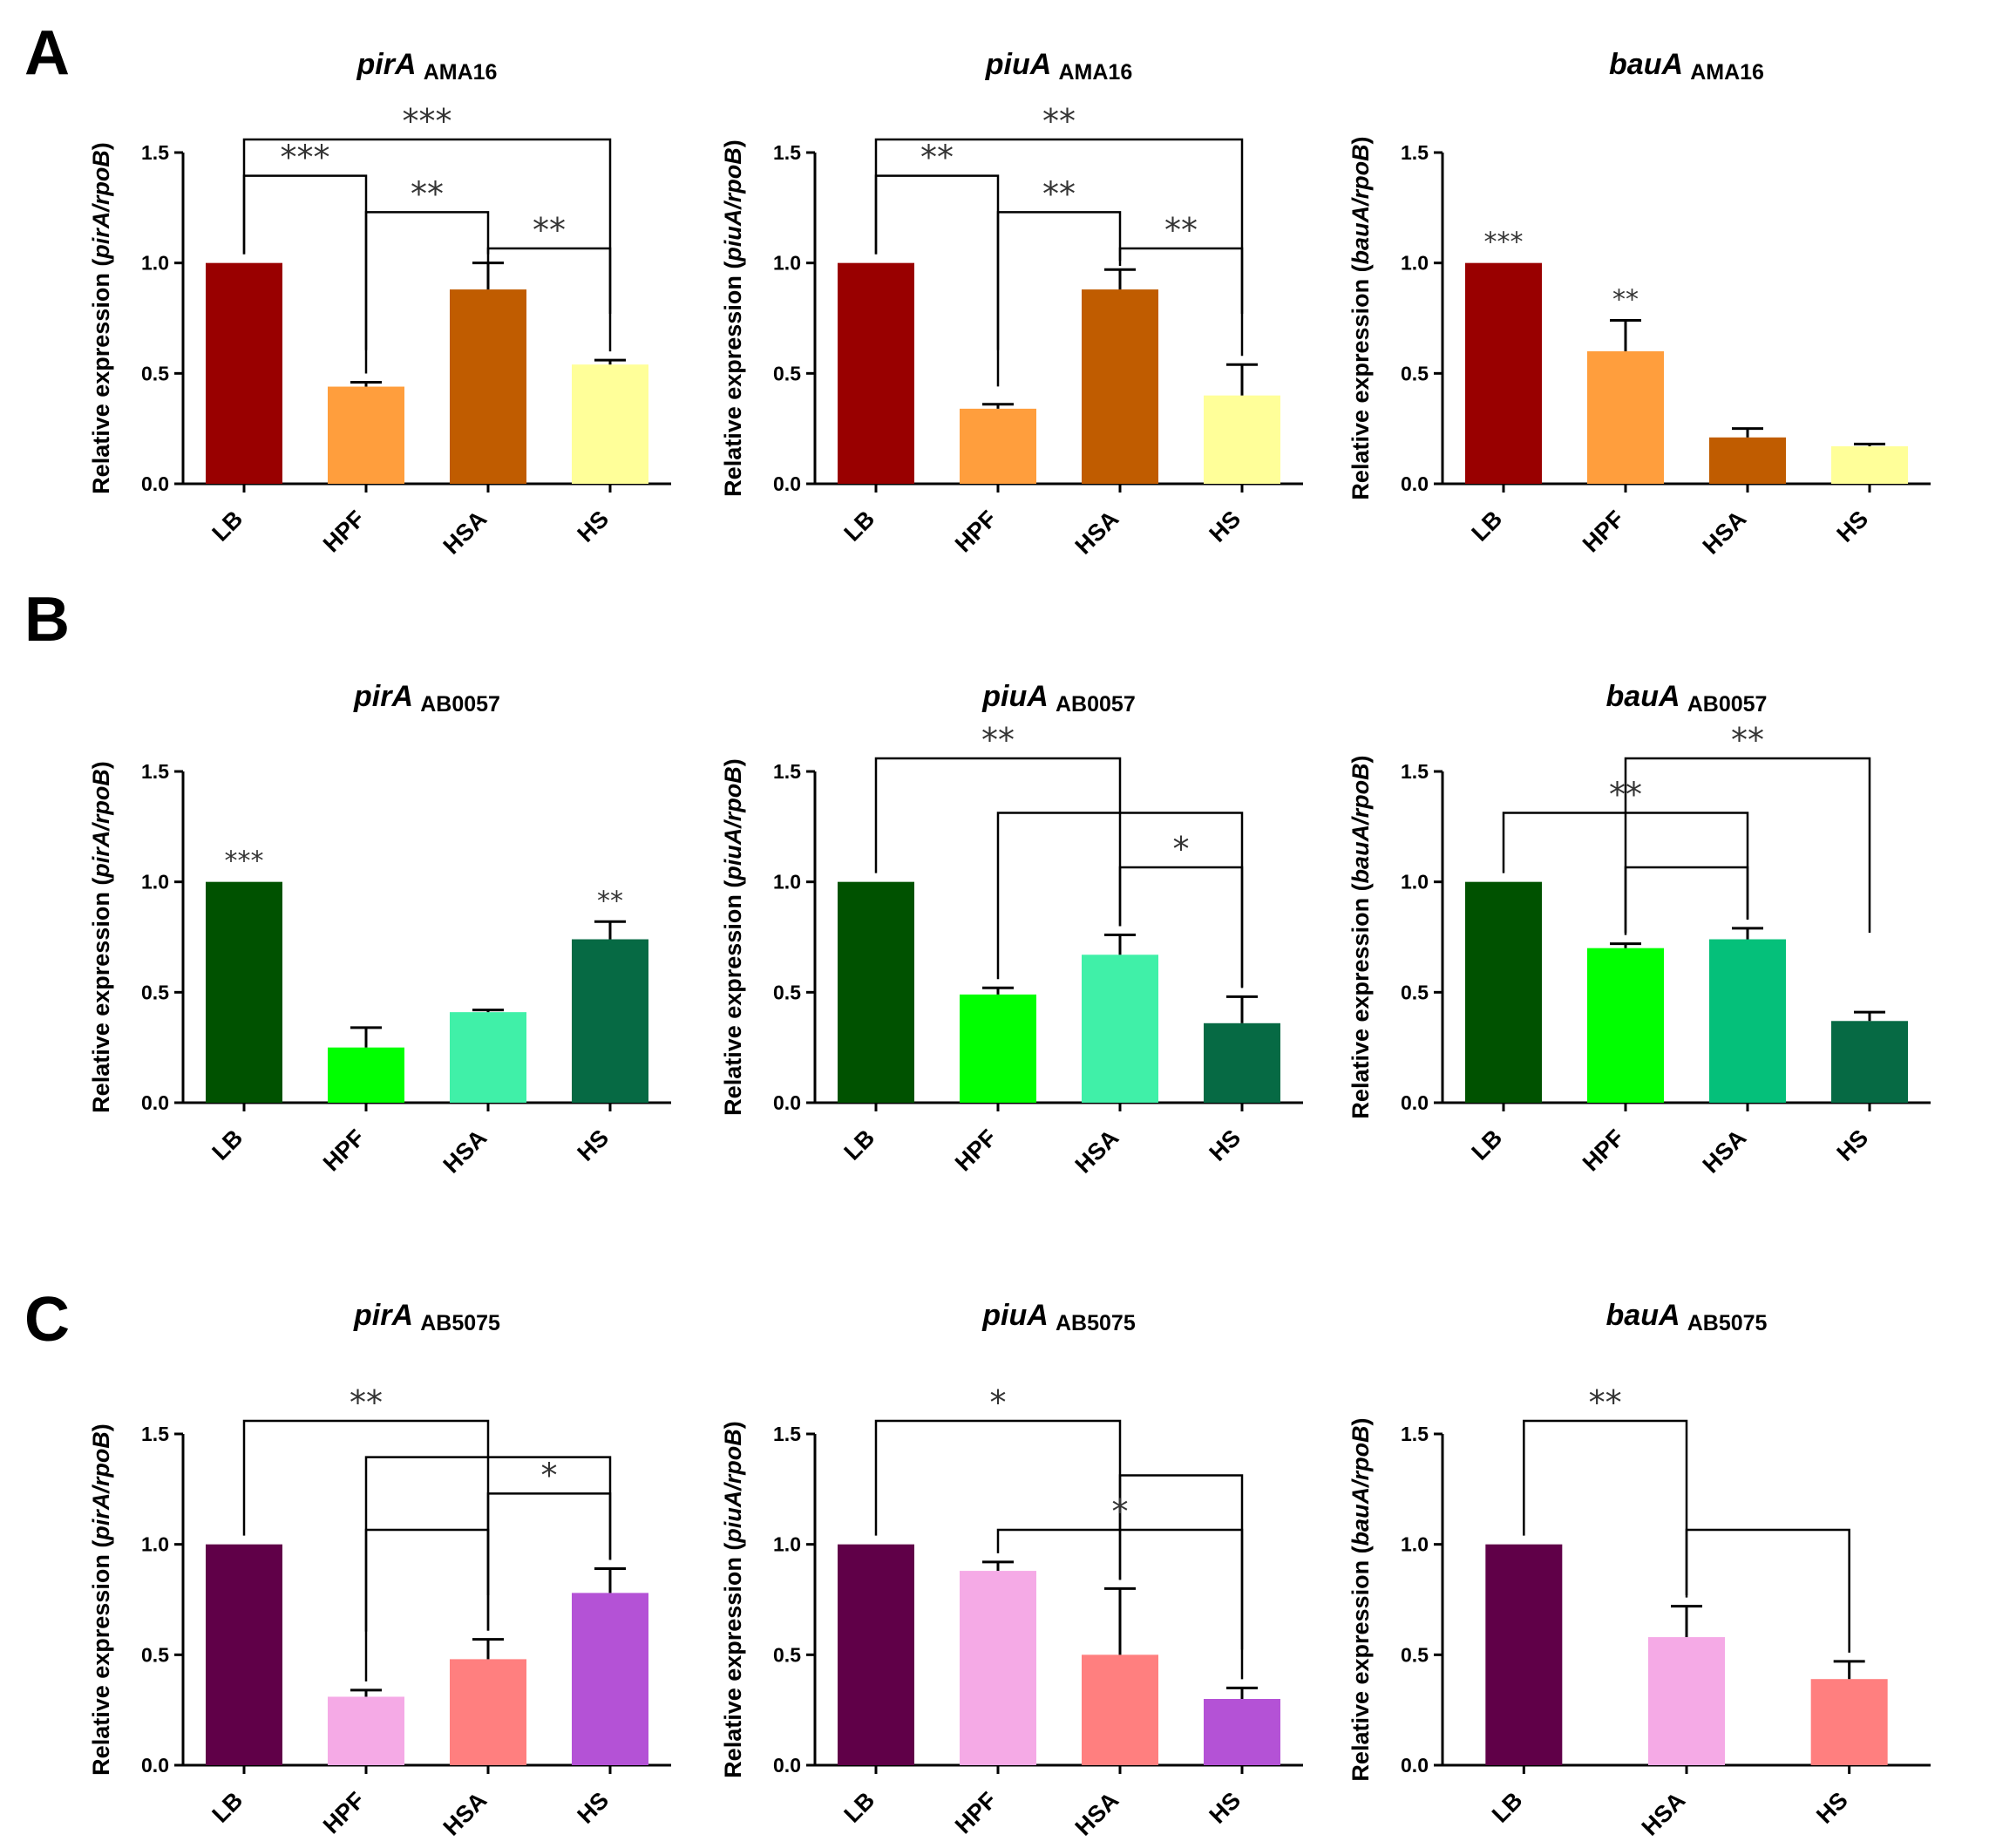 The width and height of the screenshot is (1989, 1848). Describe the element at coordinates (733, 318) in the screenshot. I see `y-axis-label: Relative expression (piuA/rpoB)` at that location.